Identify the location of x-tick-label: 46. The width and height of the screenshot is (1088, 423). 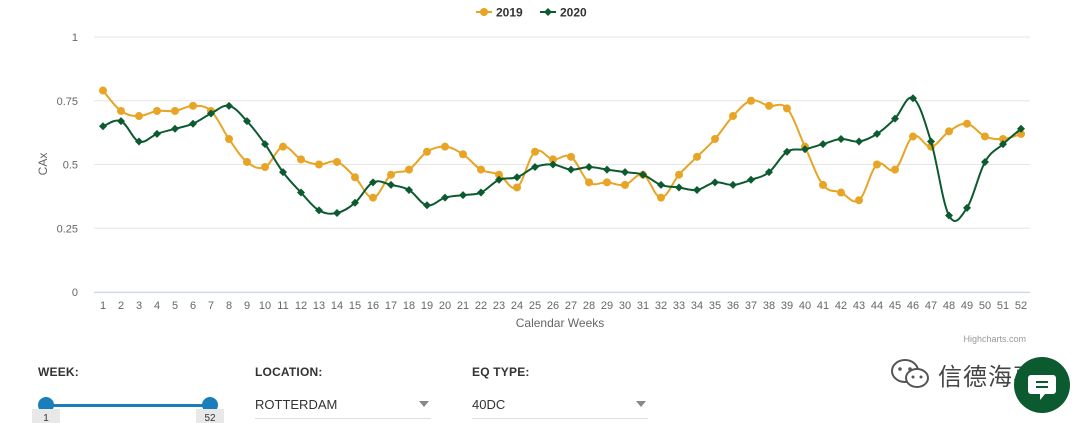
(913, 306).